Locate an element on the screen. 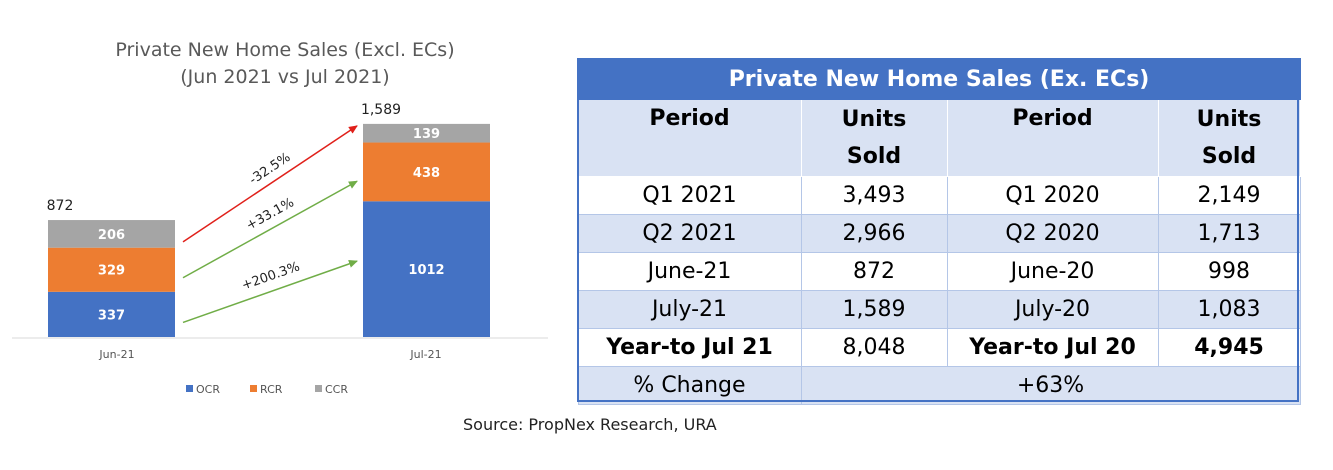 The image size is (1333, 470). change-annotation: -32.5% is located at coordinates (270, 169).